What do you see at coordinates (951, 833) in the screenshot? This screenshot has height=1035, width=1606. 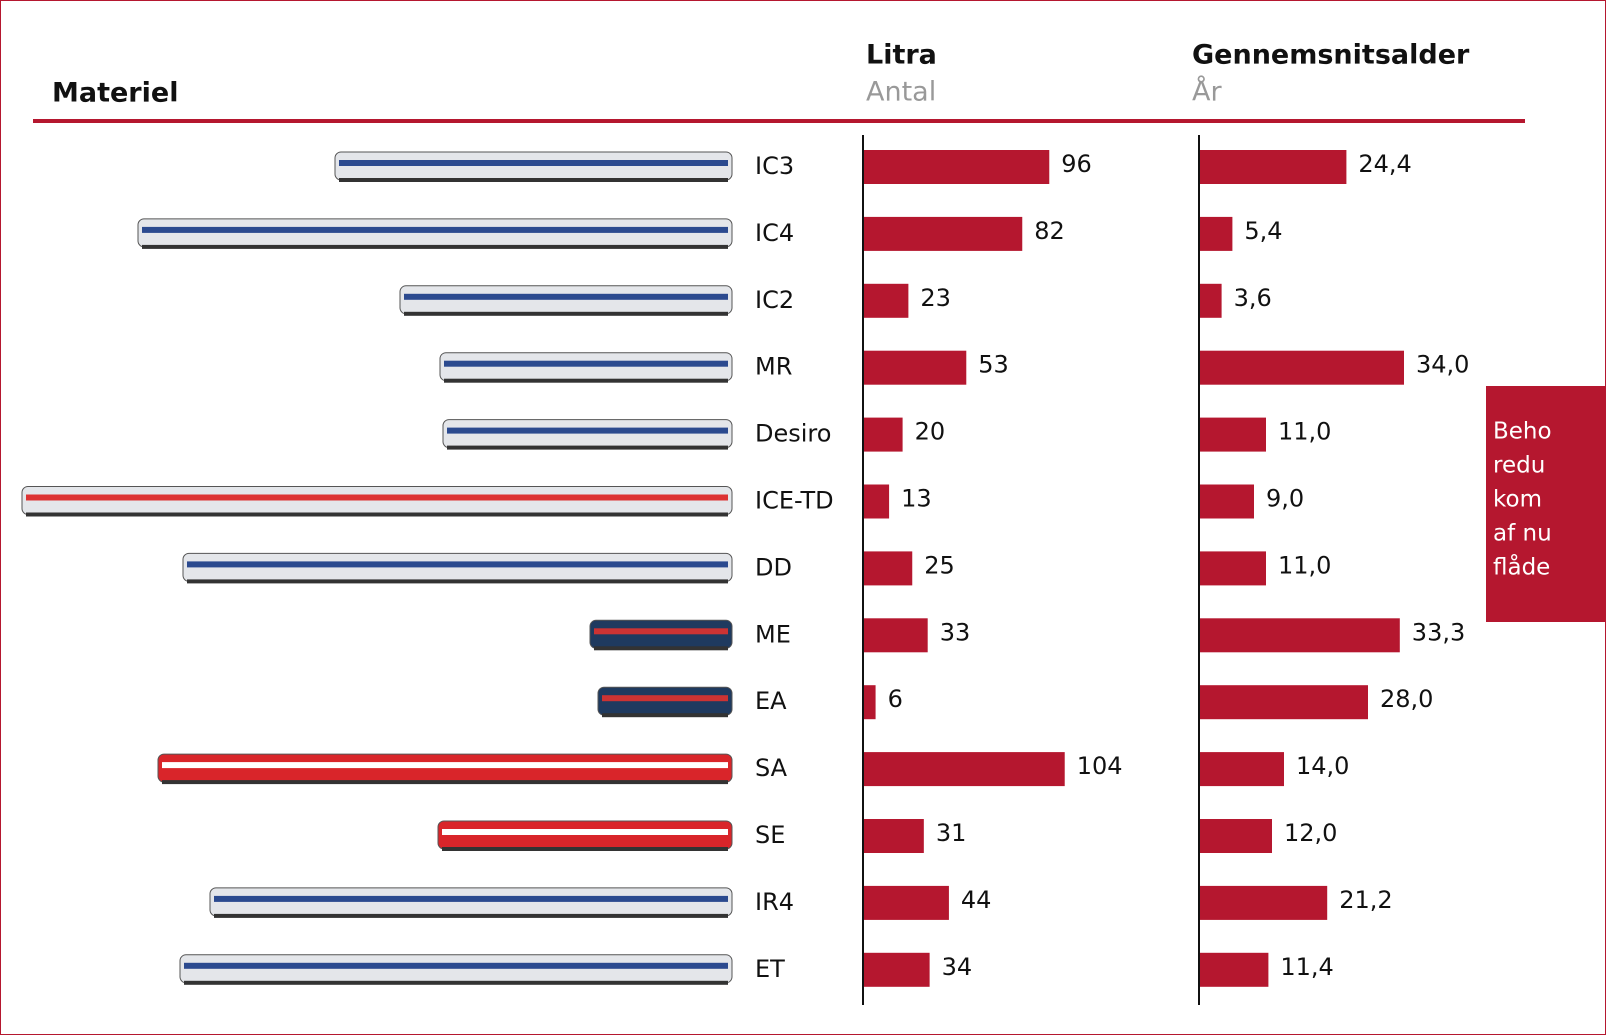 I see `value-label: 31` at bounding box center [951, 833].